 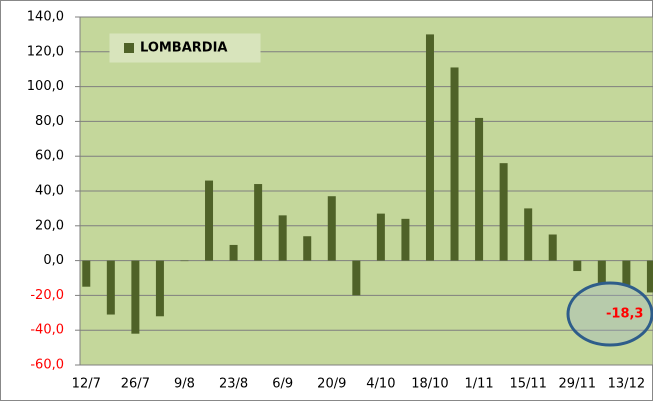 I want to click on x-tick-label: 12/7, so click(x=86, y=384).